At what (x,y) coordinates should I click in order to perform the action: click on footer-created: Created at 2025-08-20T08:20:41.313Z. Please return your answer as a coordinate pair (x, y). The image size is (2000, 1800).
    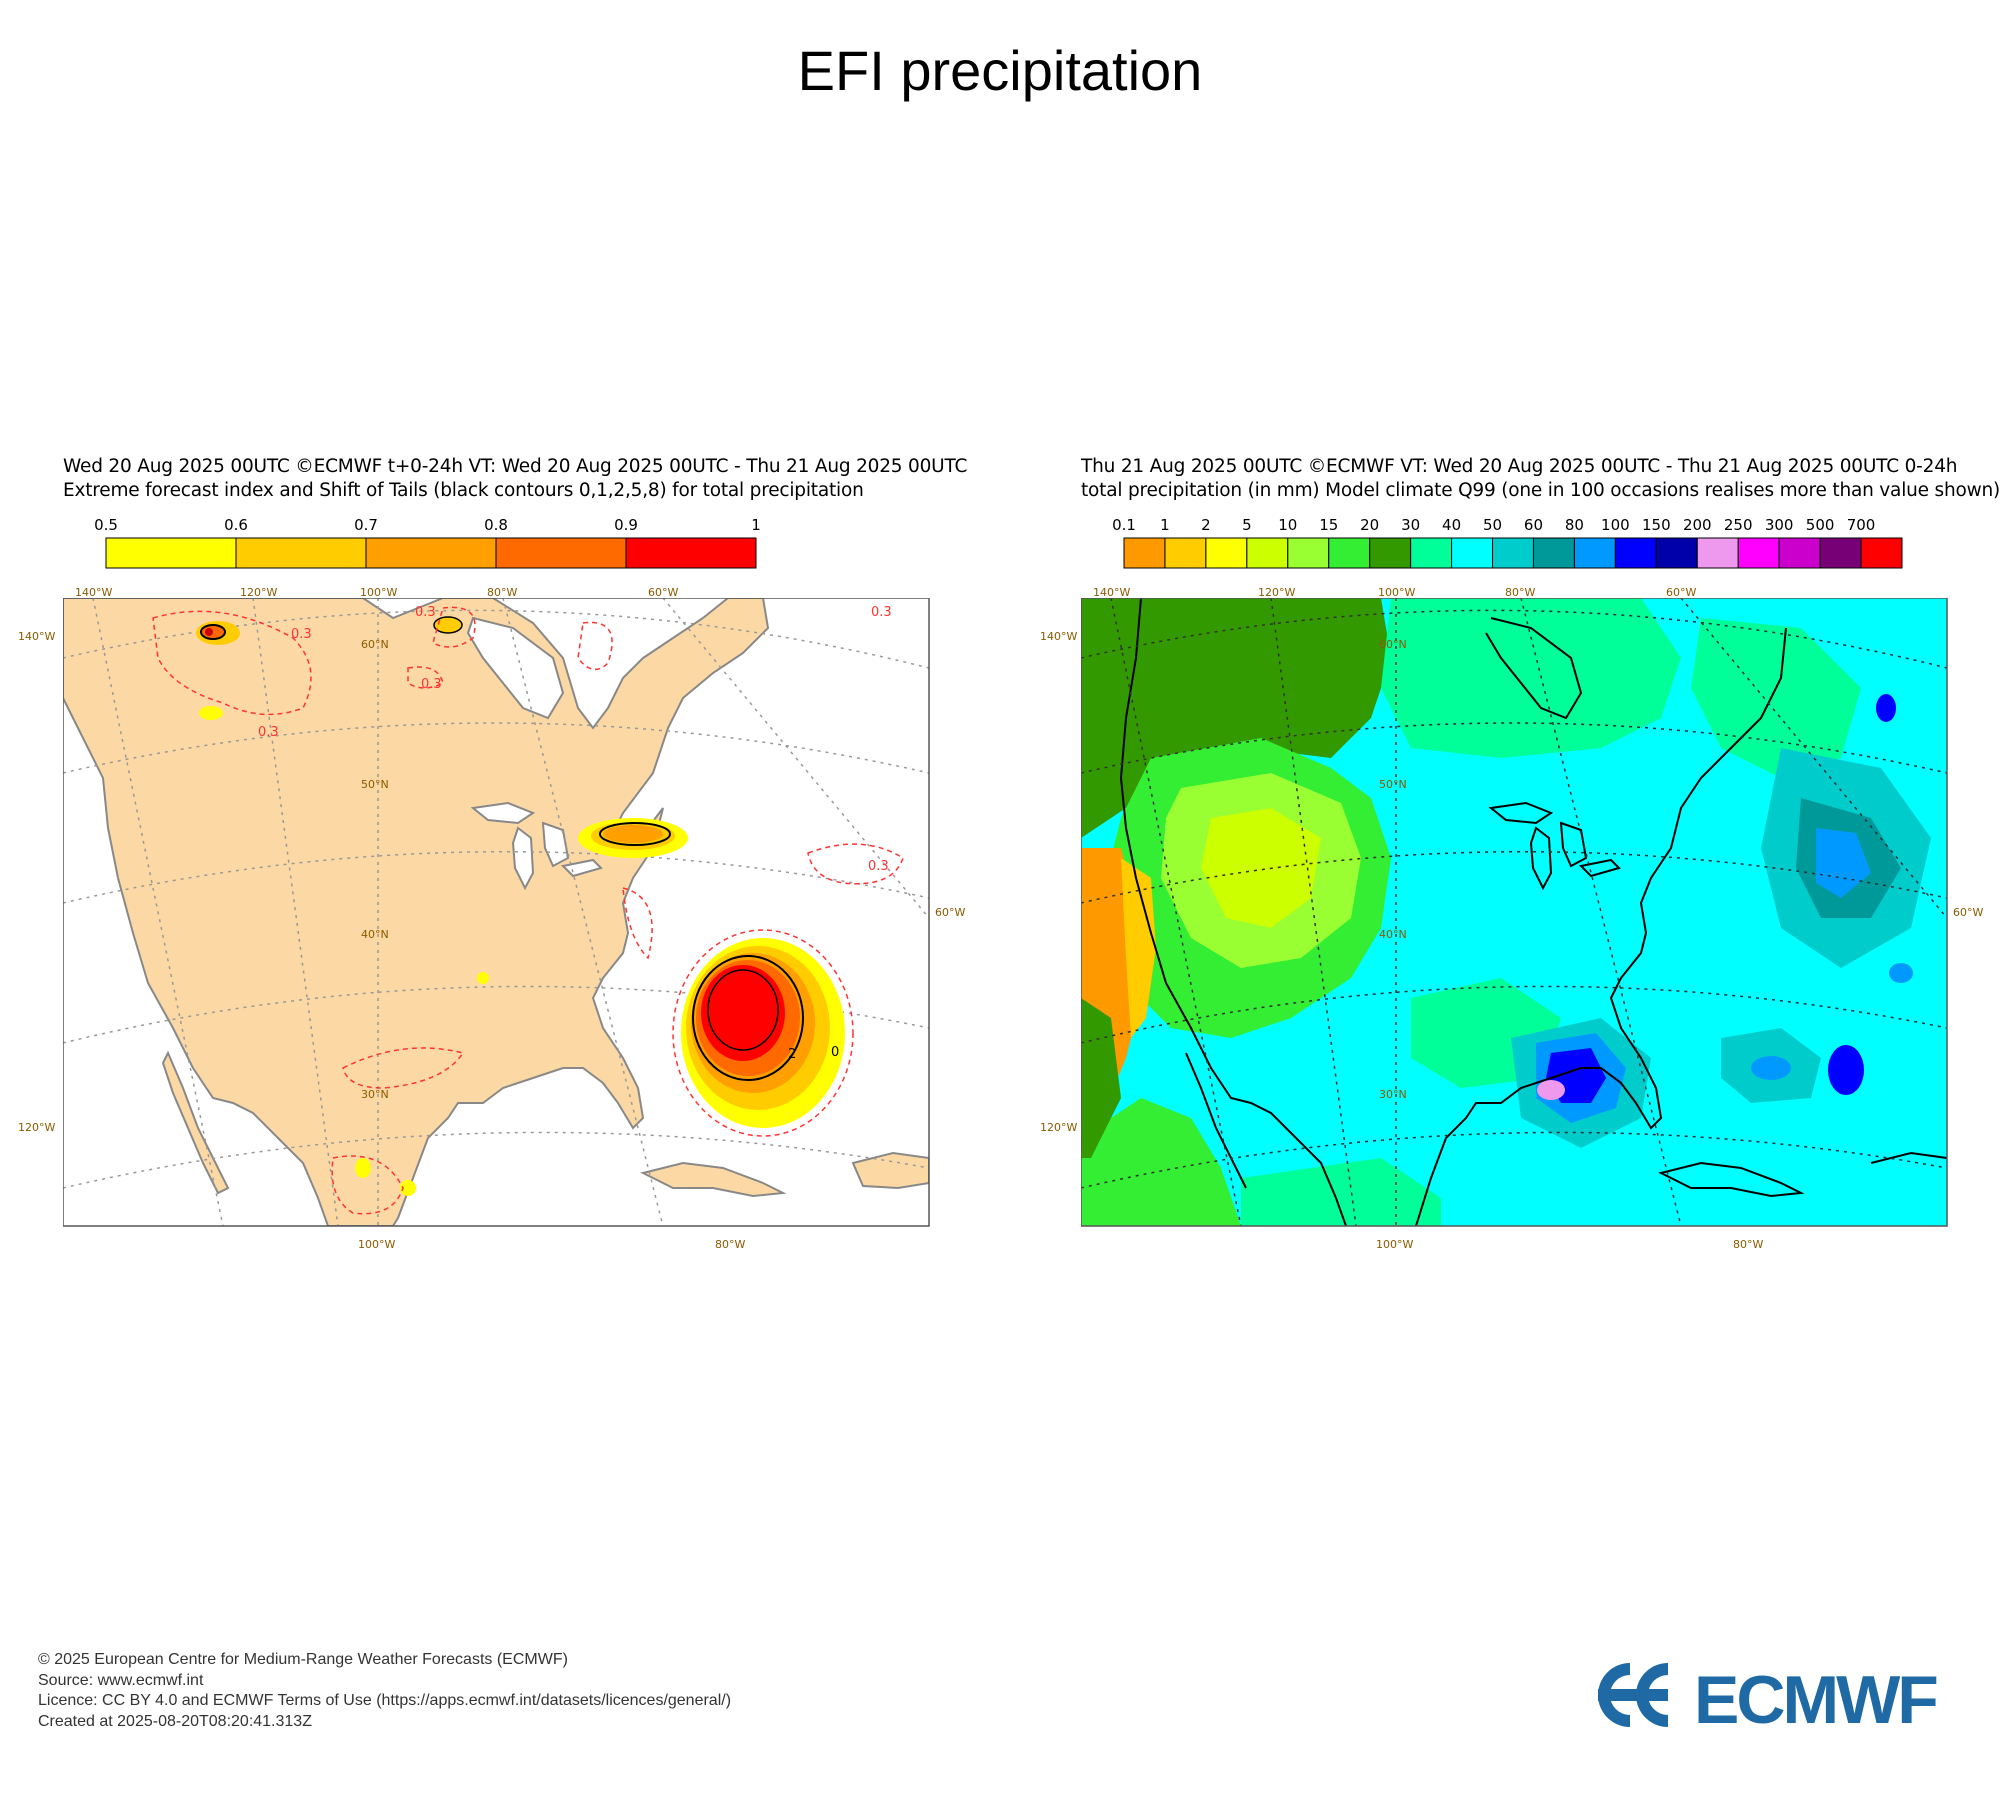
    Looking at the image, I should click on (175, 1721).